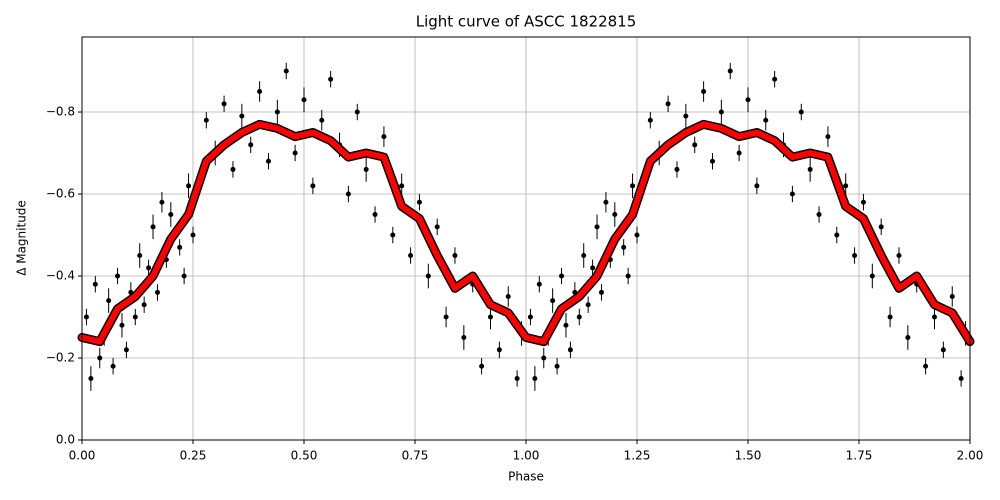  Describe the element at coordinates (748, 456) in the screenshot. I see `x-tick-label: 1.50` at that location.